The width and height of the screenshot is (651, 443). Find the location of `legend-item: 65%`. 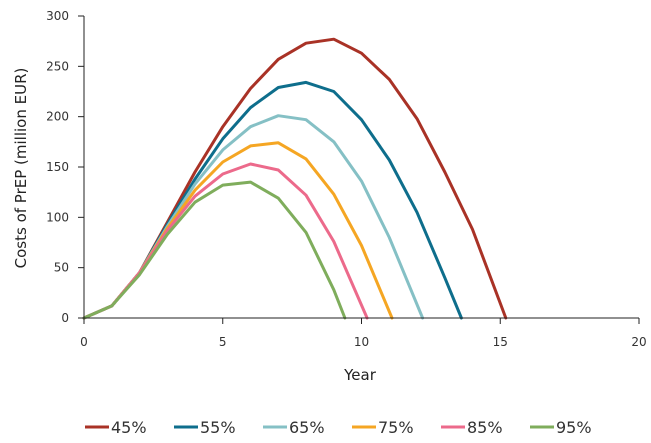

legend-item: 65% is located at coordinates (294, 427).